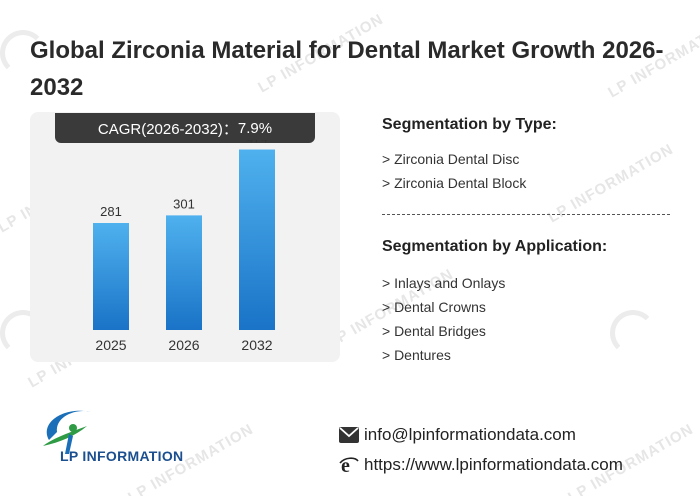  I want to click on bar-2025, so click(111, 276).